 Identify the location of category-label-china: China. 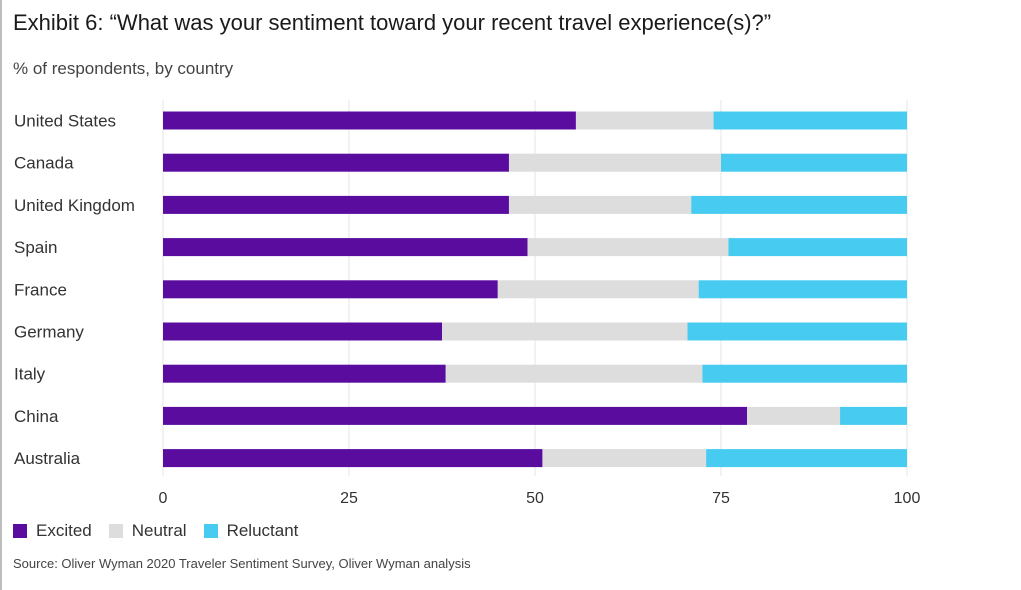
(36, 416).